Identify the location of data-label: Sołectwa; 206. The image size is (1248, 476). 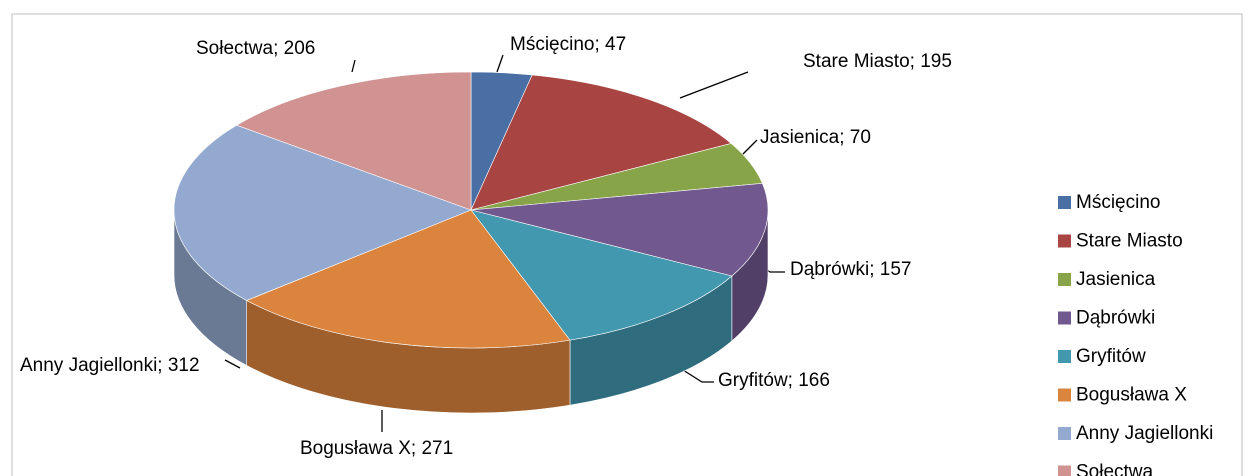
(255, 48).